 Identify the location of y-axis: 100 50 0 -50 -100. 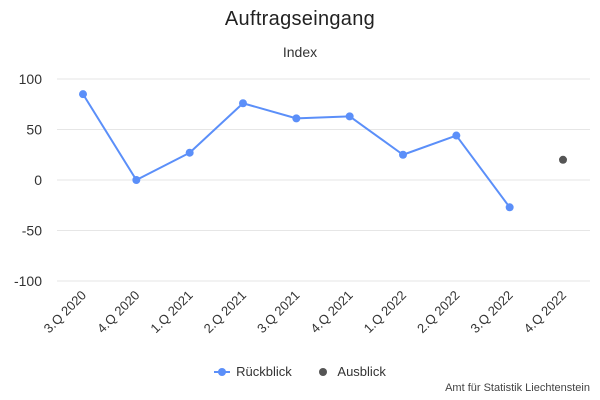
(28, 180).